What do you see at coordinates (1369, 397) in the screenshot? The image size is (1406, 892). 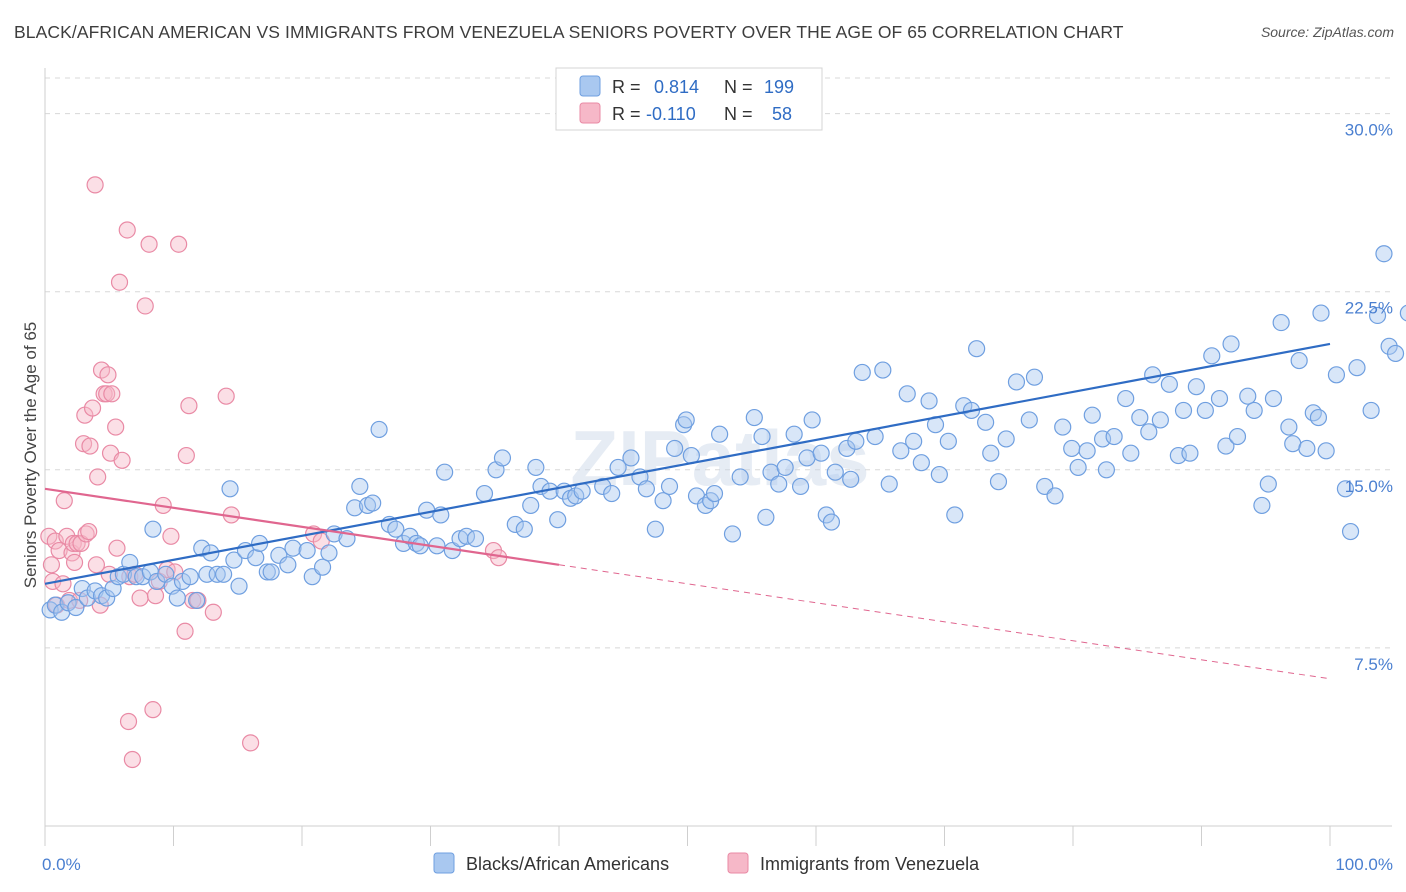 I see `y-tick-labels: 7.5% 15.0% 22.5% 30.0%` at bounding box center [1369, 397].